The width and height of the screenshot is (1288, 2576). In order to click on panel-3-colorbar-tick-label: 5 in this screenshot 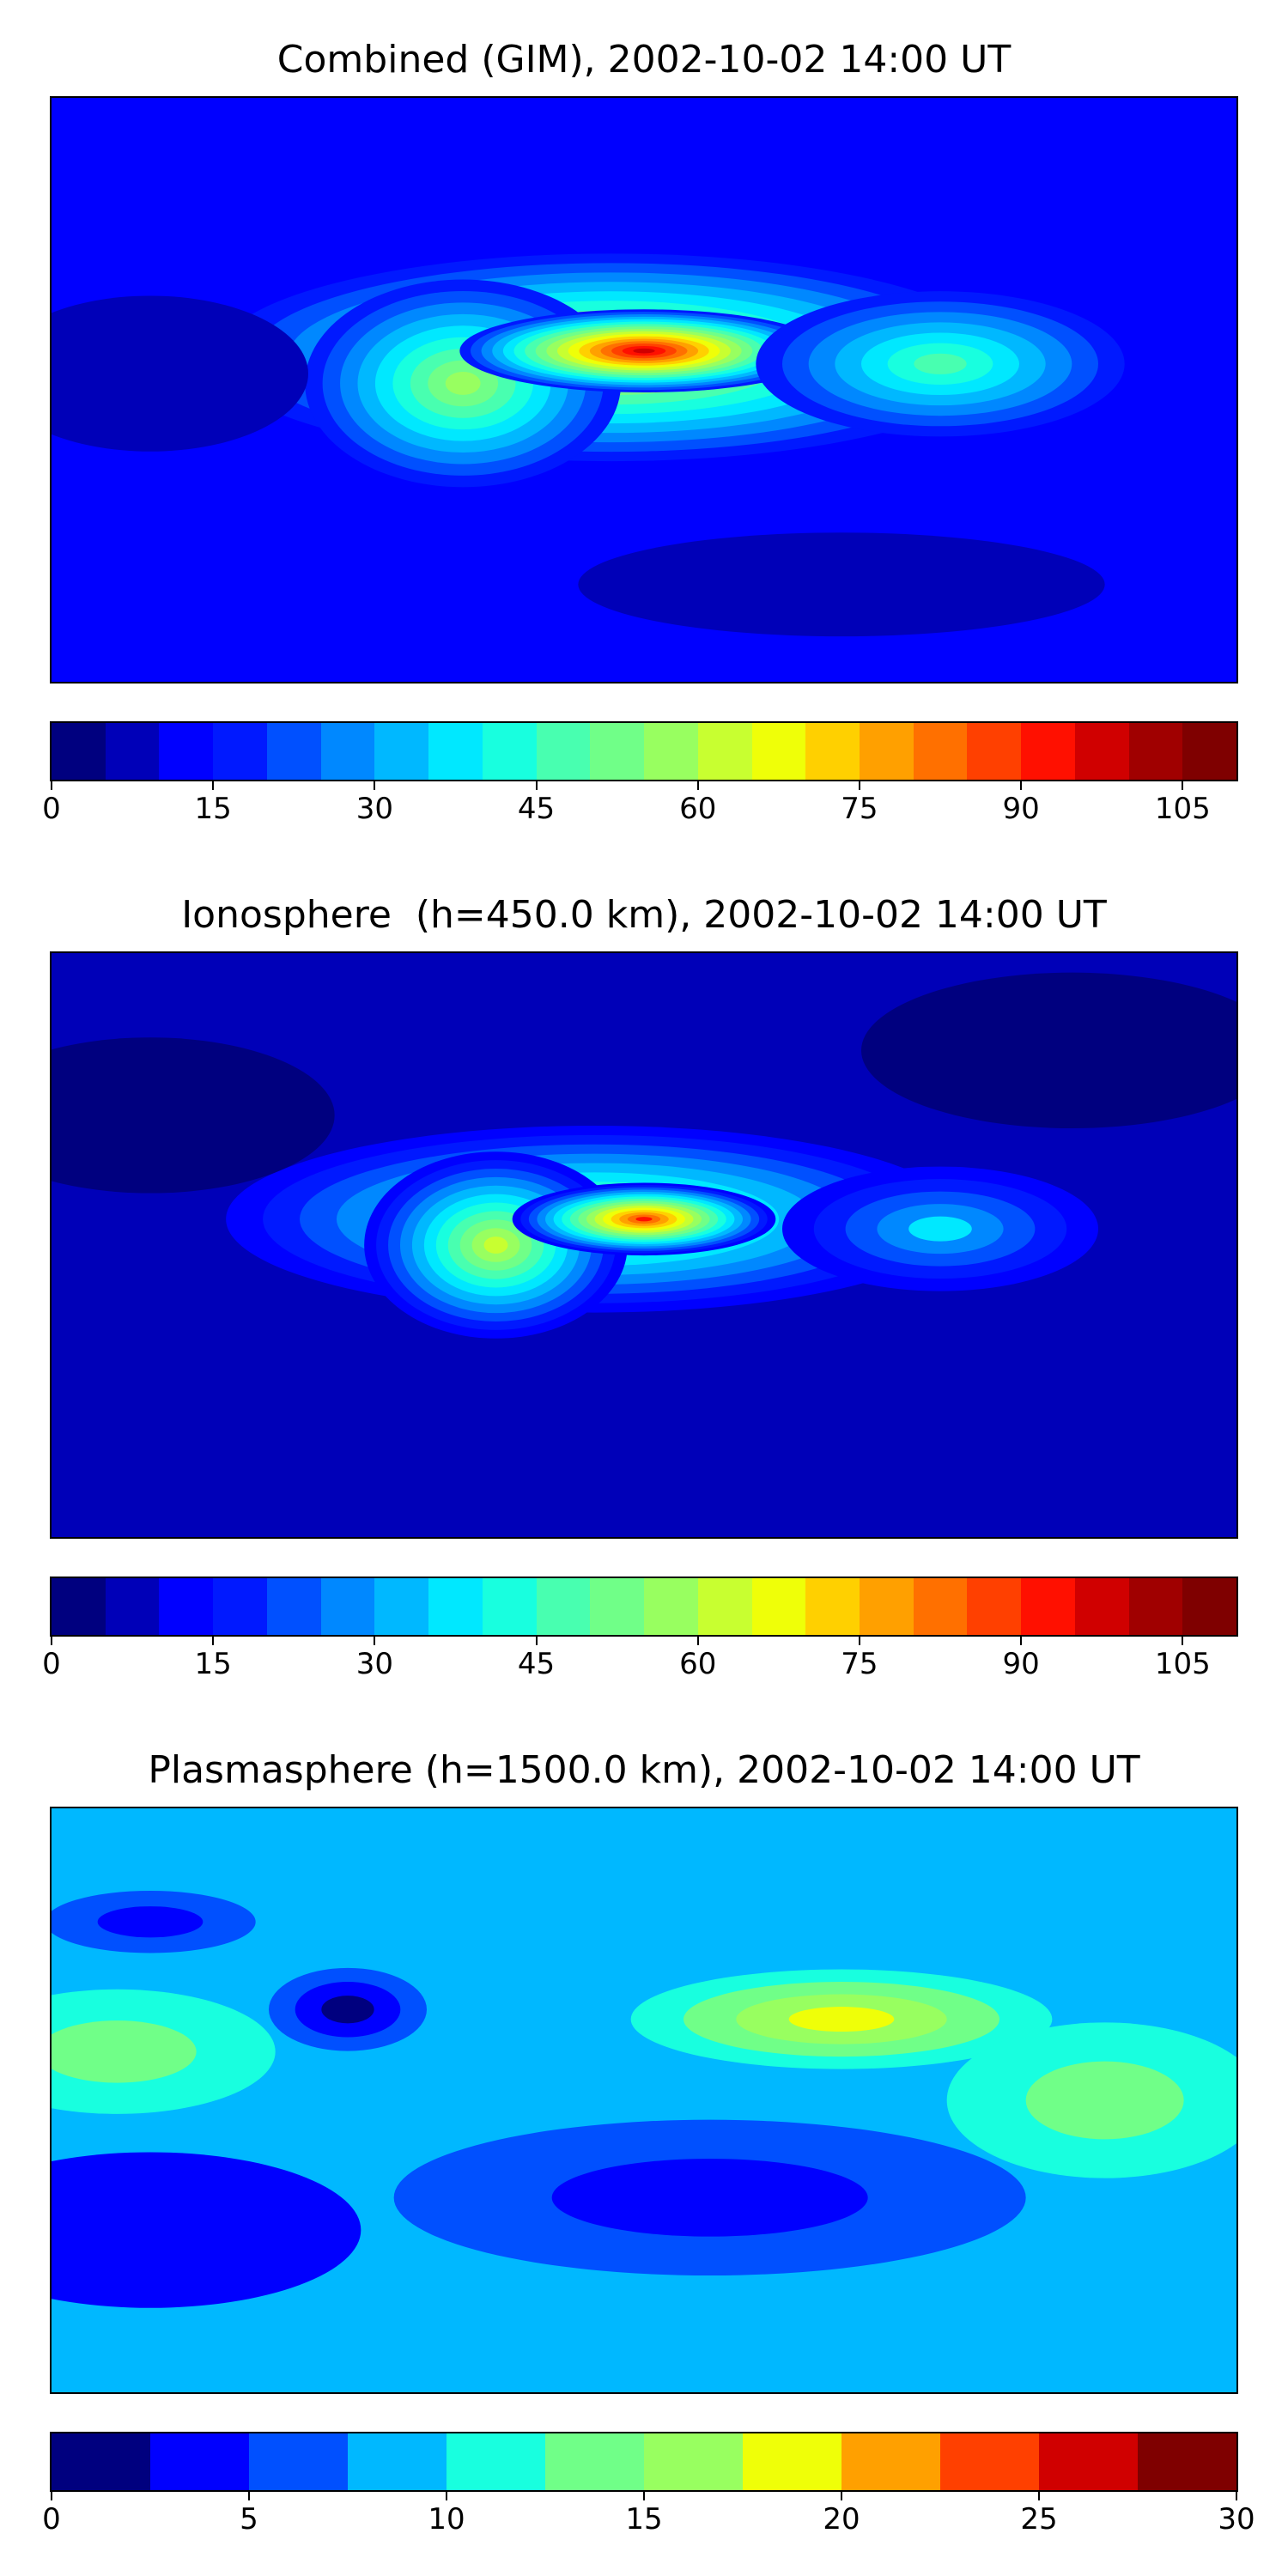, I will do `click(249, 2519)`.